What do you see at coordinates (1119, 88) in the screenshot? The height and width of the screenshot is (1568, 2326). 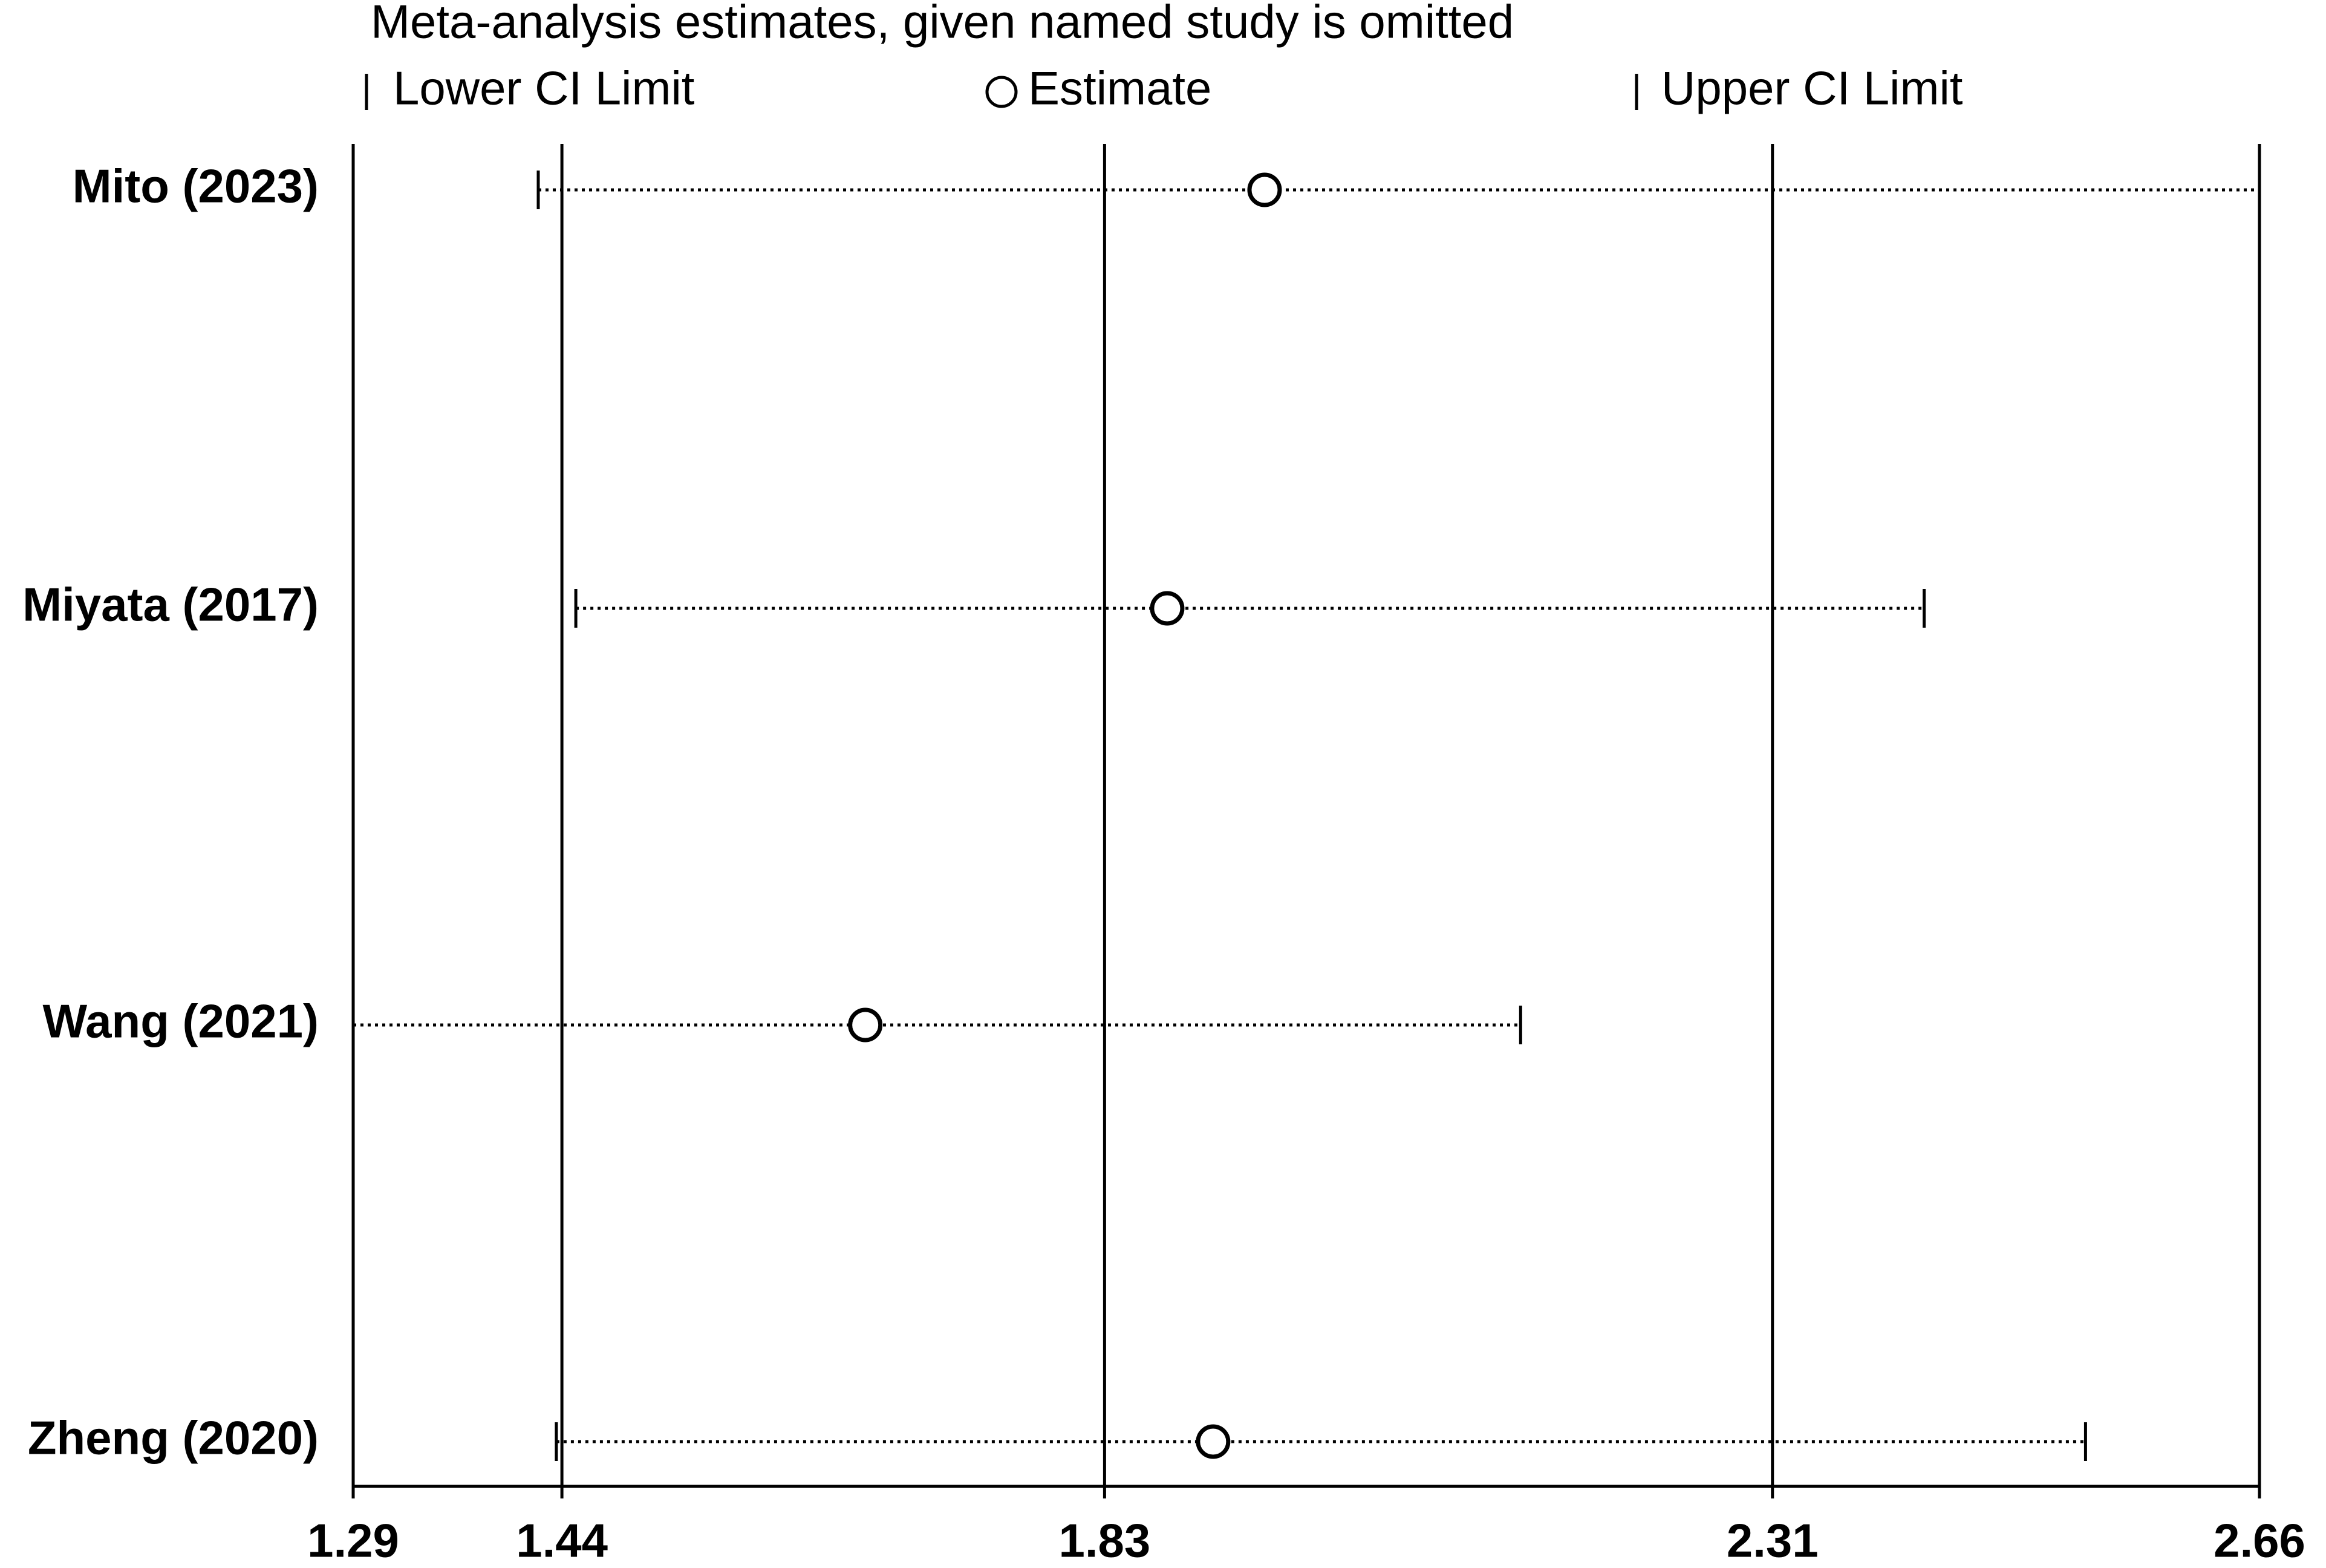 I see `legend-label: Estimate` at bounding box center [1119, 88].